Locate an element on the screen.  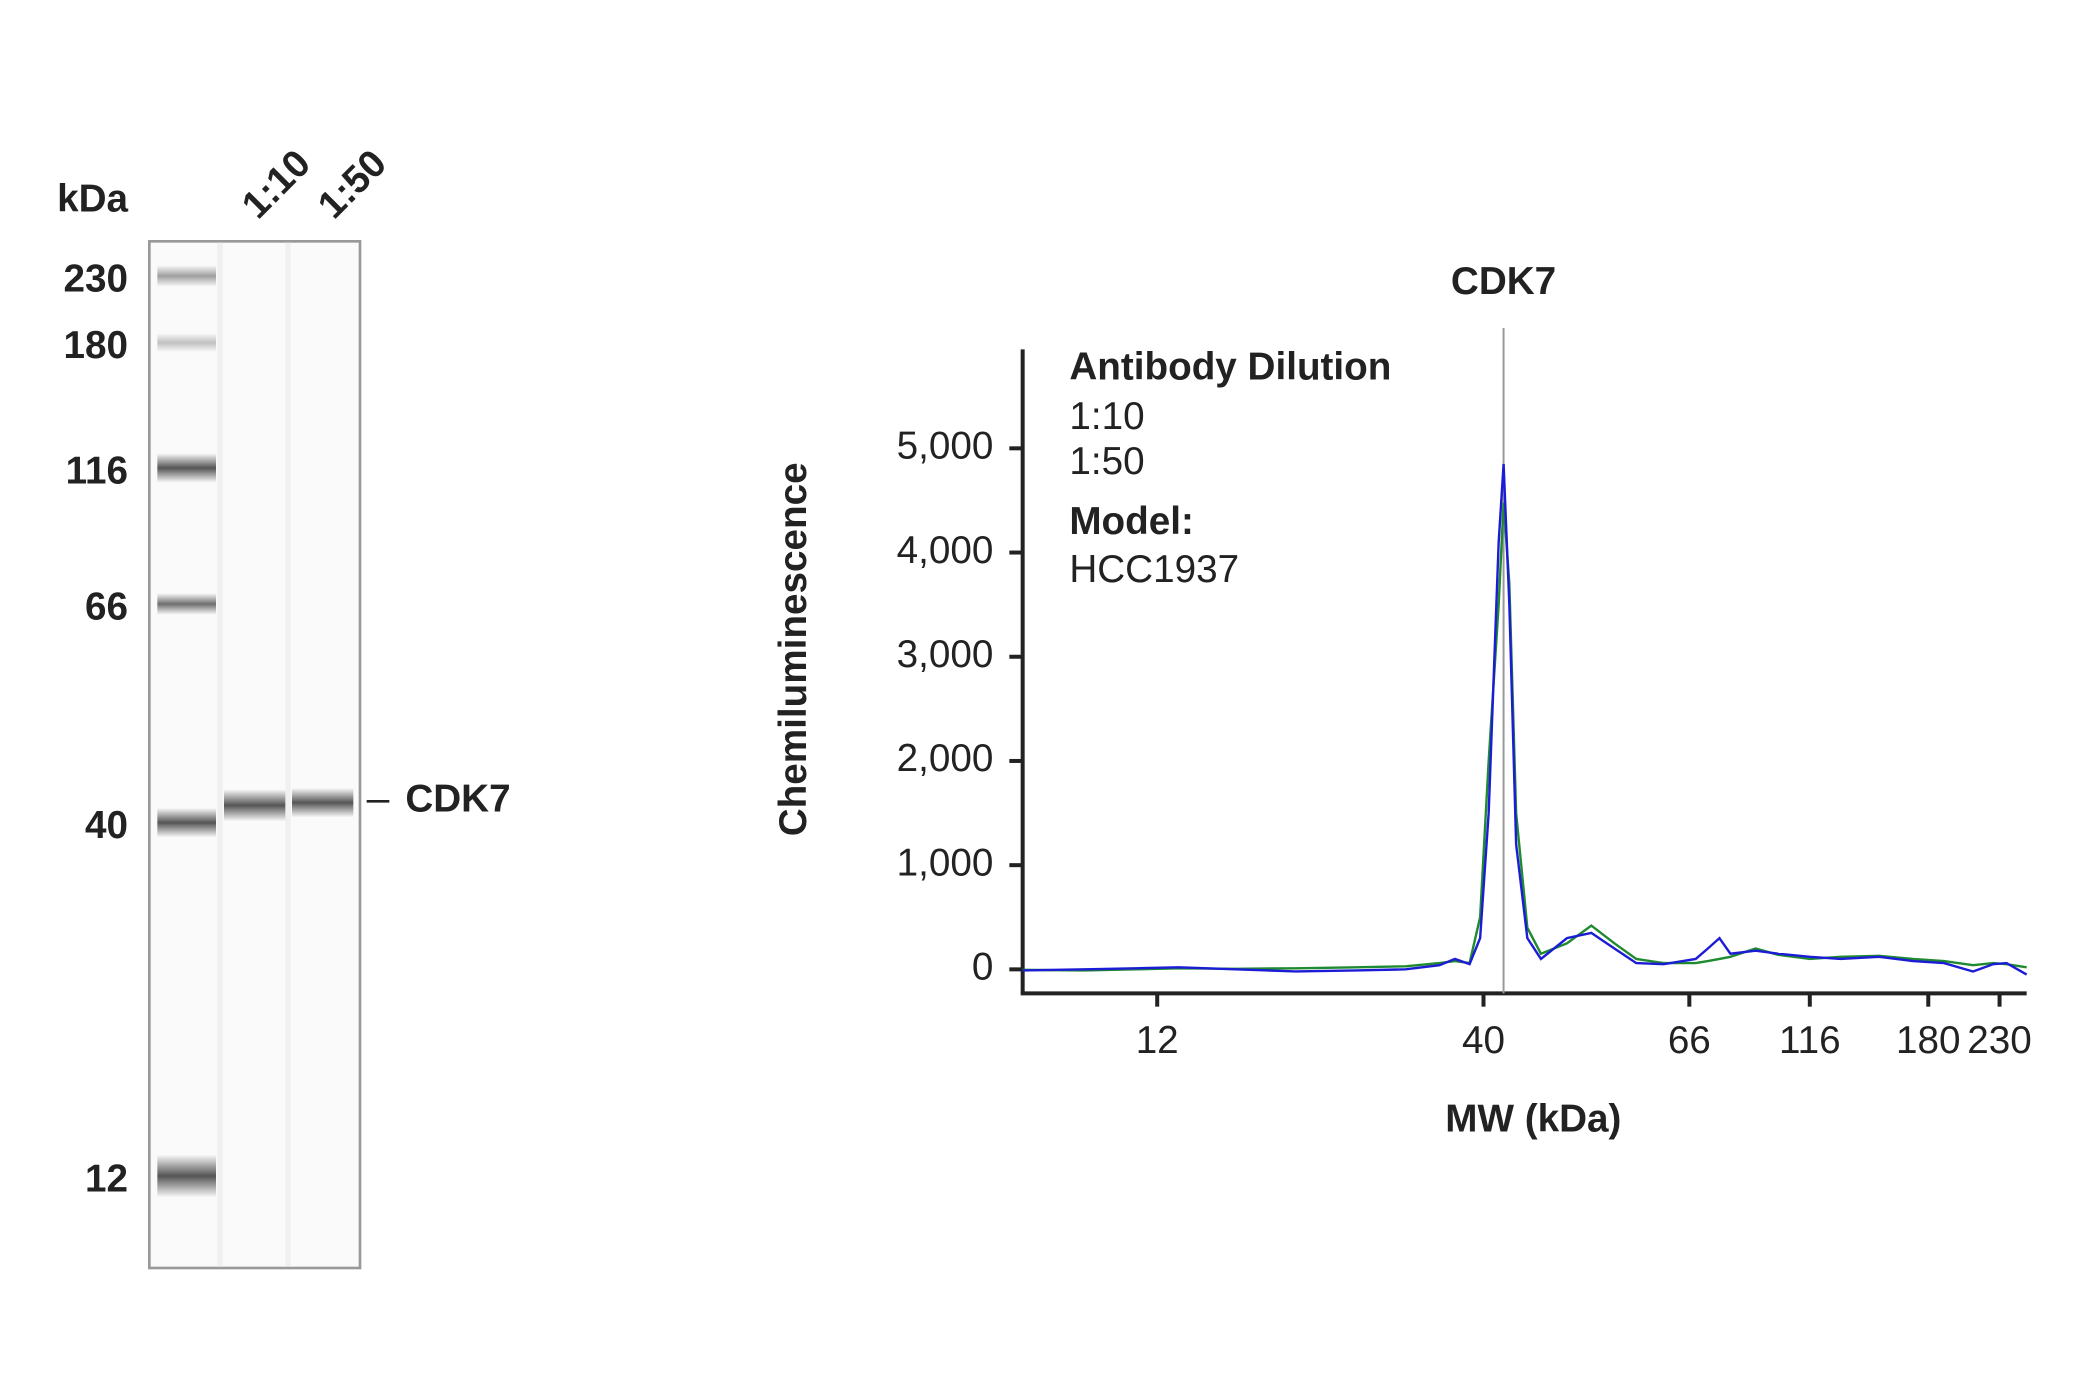
annotation: HCC1937 is located at coordinates (1154, 569).